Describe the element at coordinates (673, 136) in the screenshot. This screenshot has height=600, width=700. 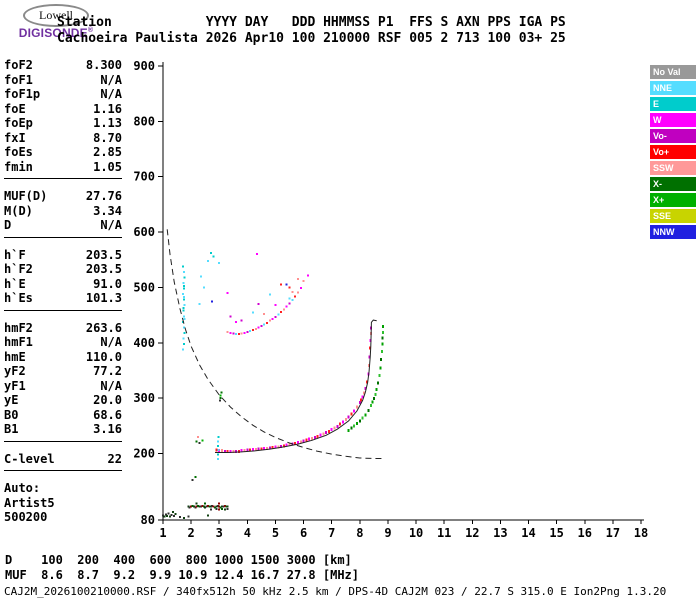
I see `legend-item: Vo-` at that location.